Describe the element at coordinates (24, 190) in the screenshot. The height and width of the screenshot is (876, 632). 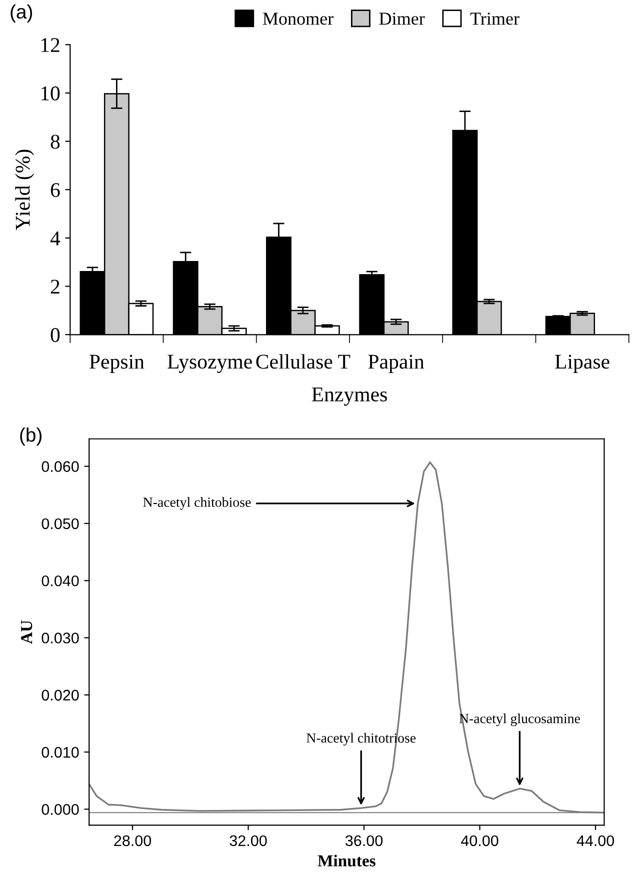
I see `y-axis-title: Yield (%)` at that location.